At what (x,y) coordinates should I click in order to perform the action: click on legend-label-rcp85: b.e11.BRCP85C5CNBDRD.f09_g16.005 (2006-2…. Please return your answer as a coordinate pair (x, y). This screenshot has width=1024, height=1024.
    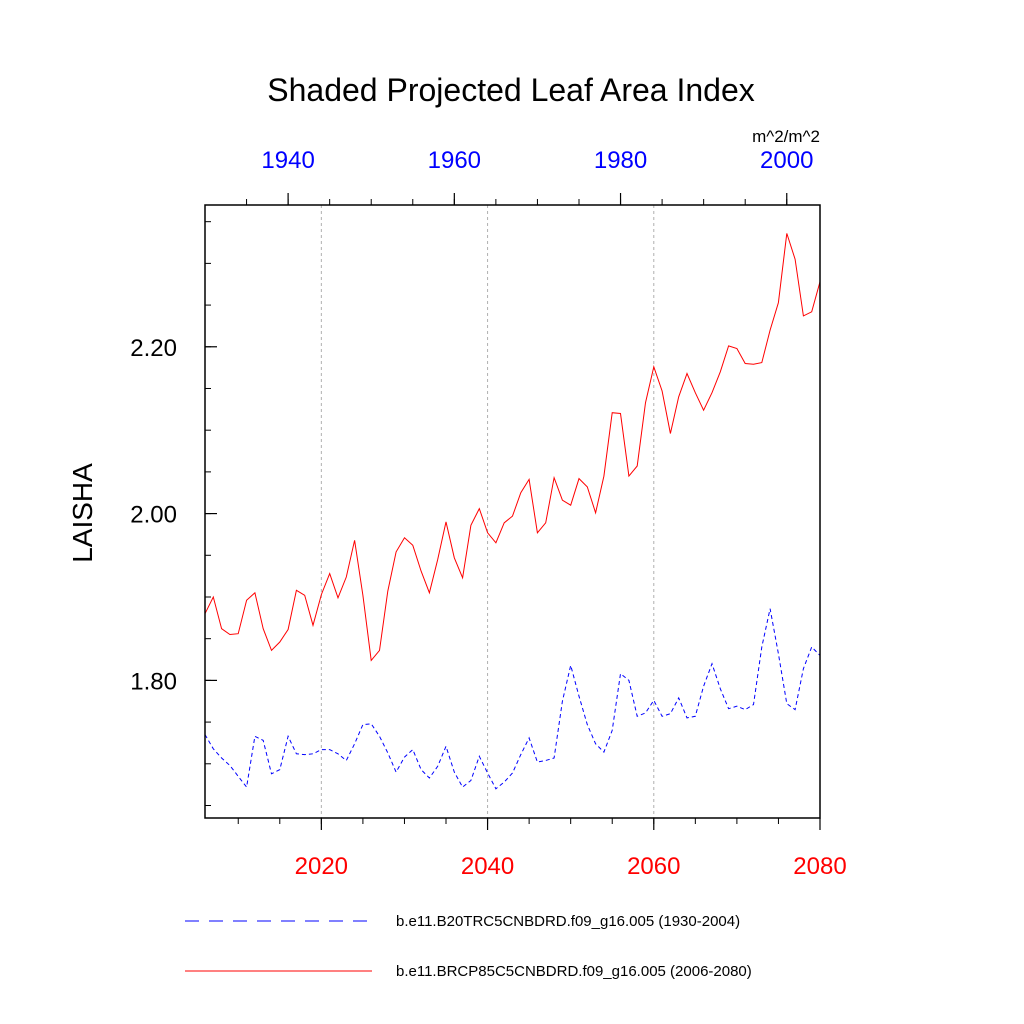
    Looking at the image, I should click on (574, 971).